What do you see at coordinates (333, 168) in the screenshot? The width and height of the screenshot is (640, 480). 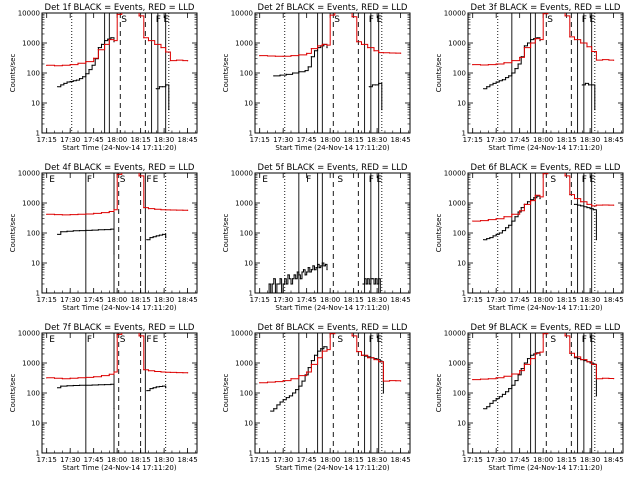 I see `panel-title: Det 5f BLACK = Events, RED = LLD` at bounding box center [333, 168].